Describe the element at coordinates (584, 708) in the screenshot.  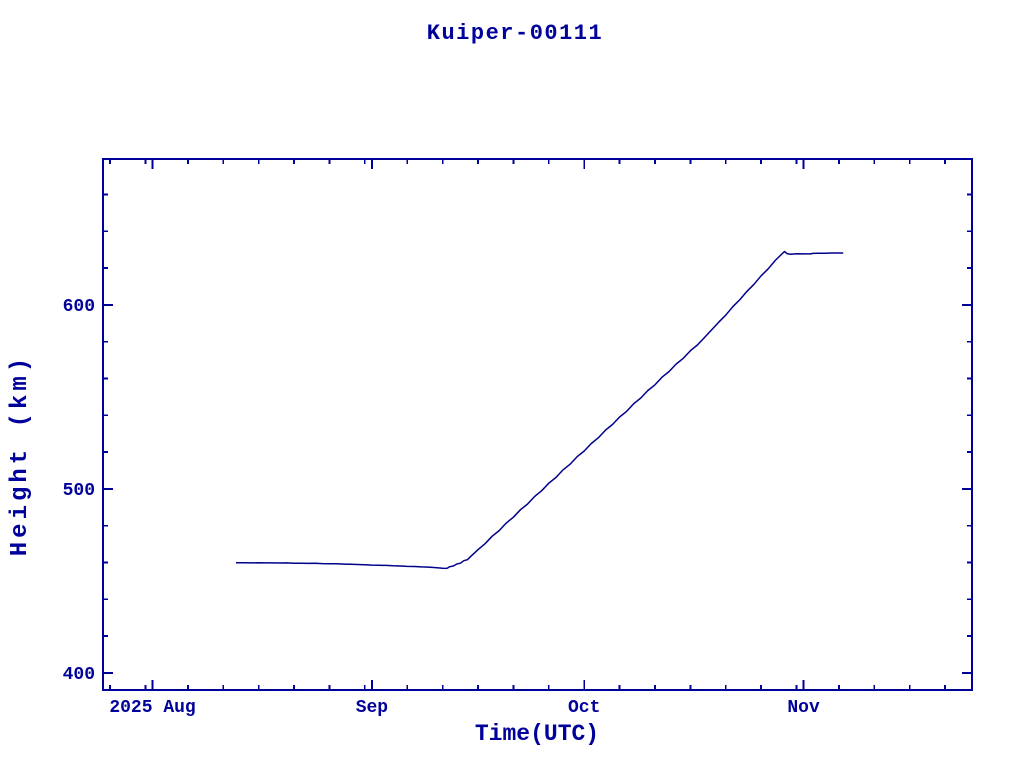
I see `x-tick-label: Oct` at that location.